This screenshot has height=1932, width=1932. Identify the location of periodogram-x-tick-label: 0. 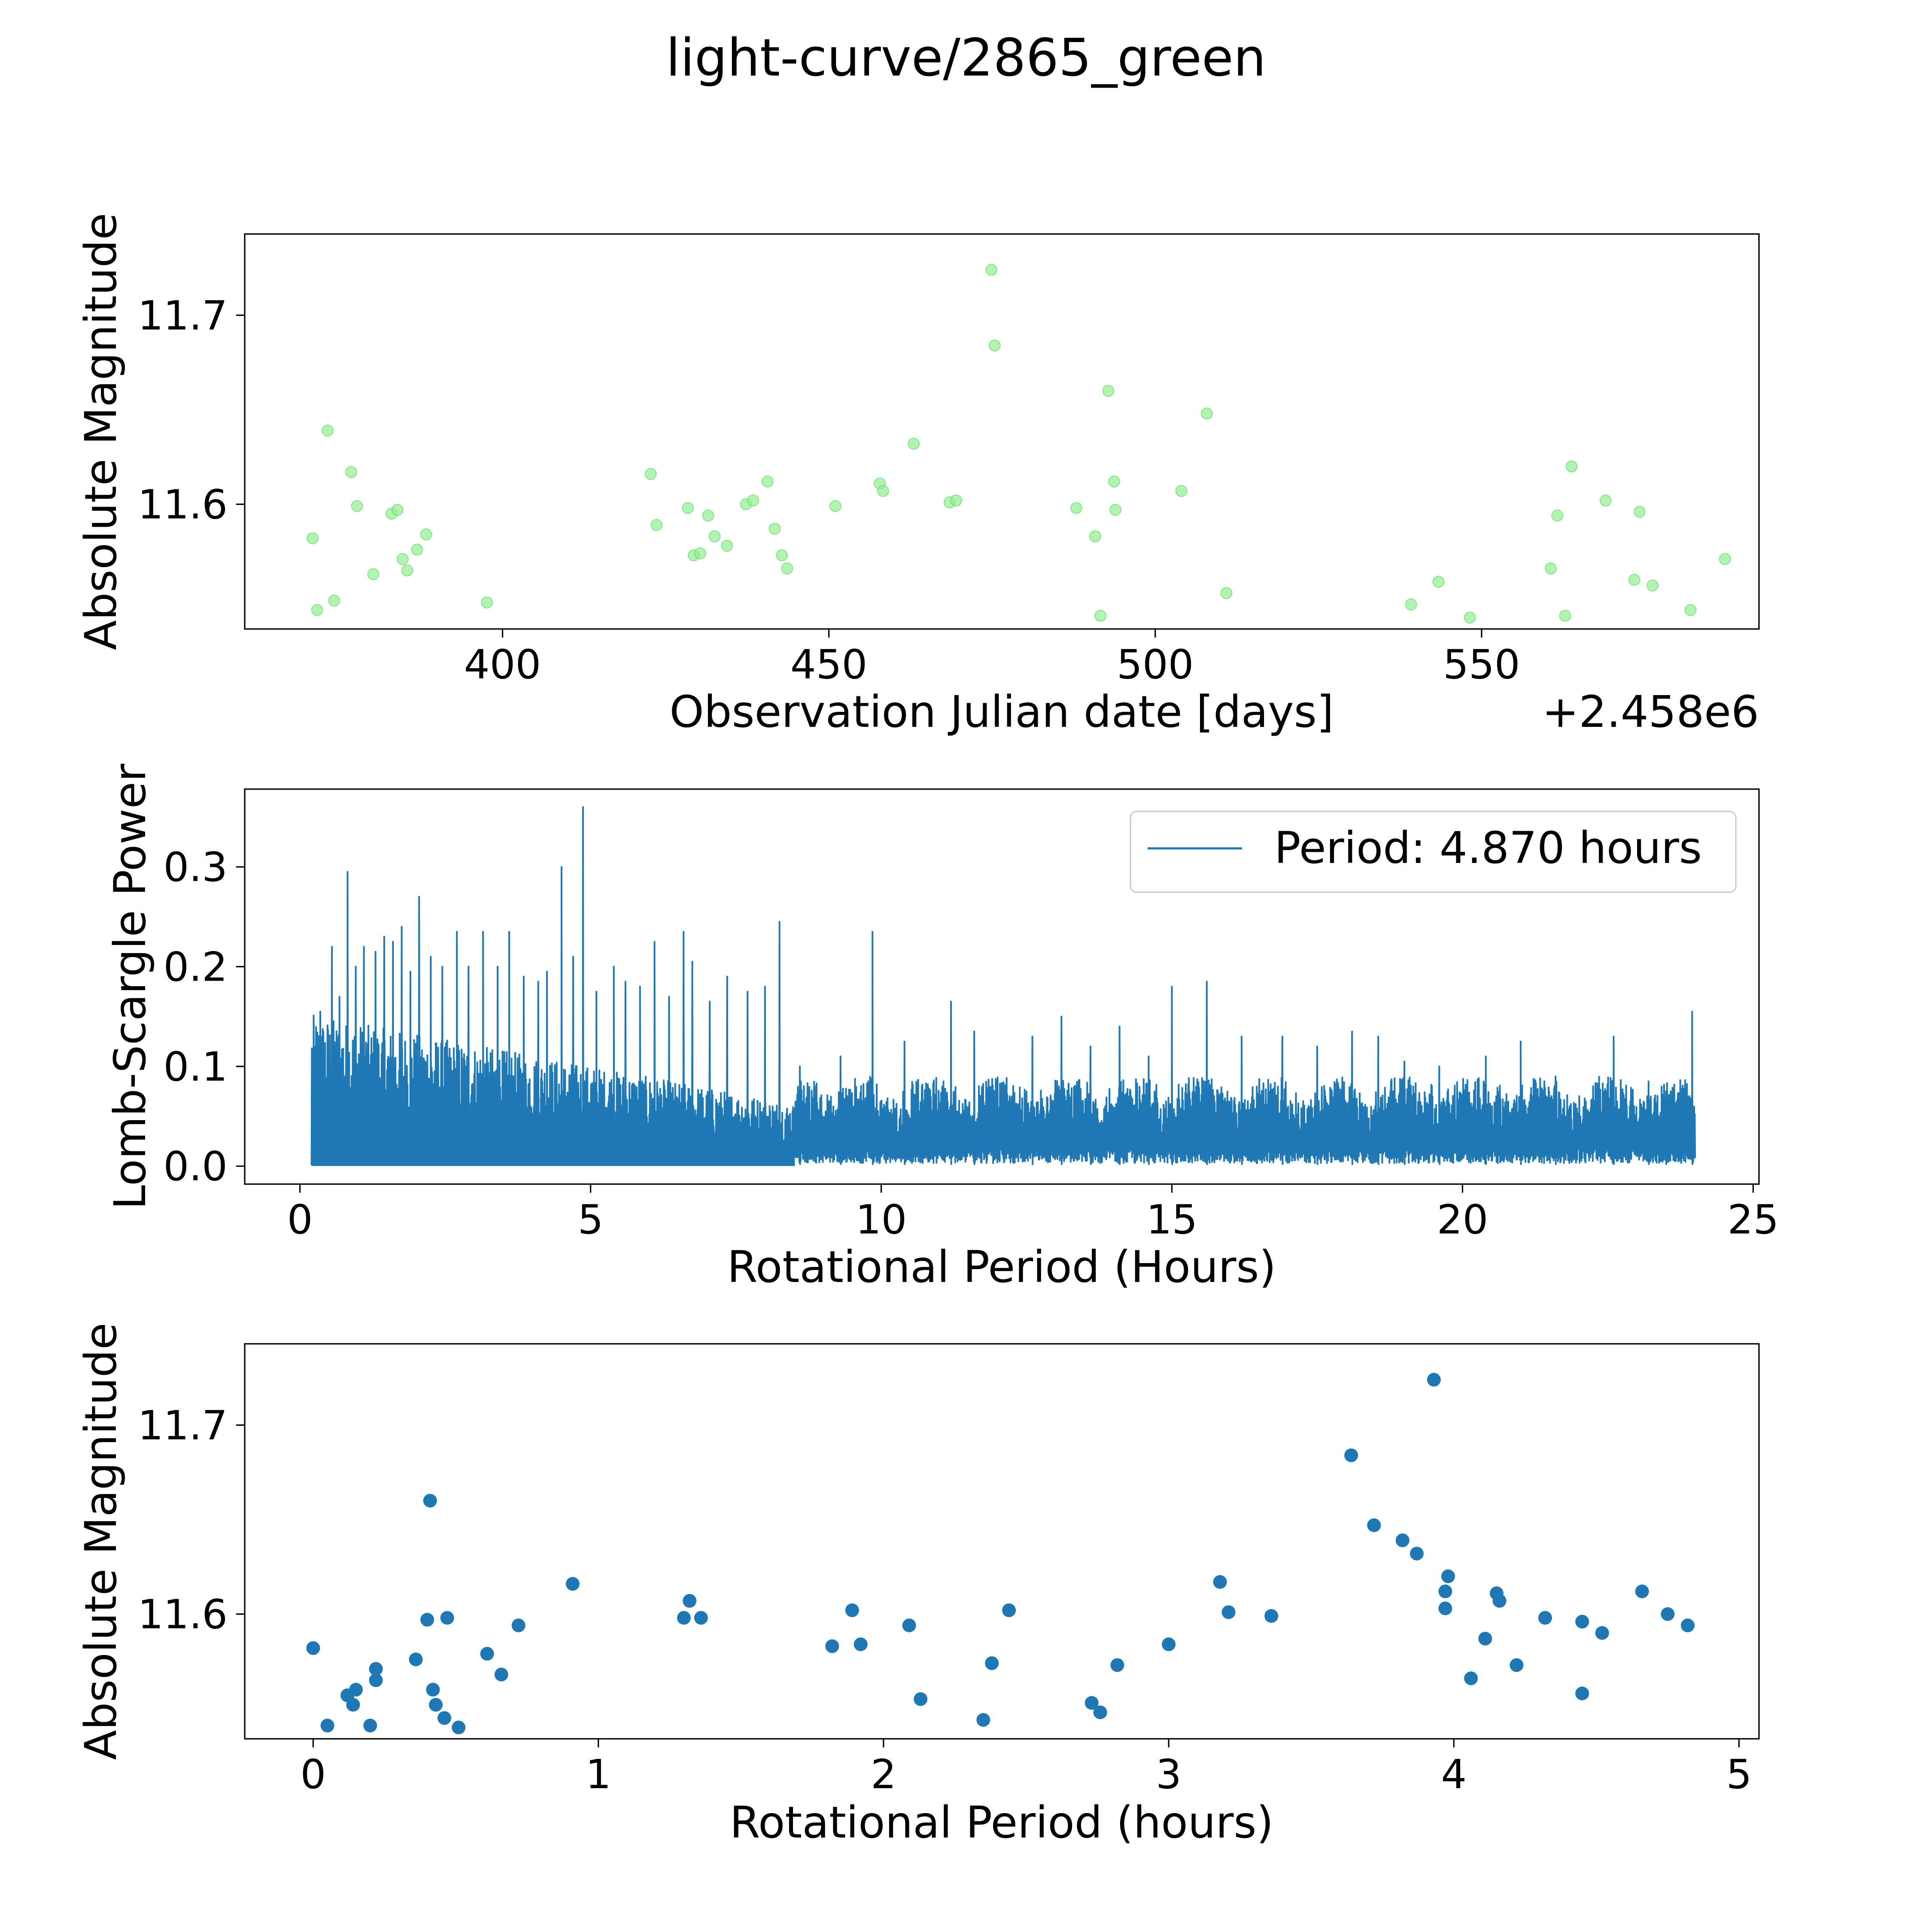
(300, 1220).